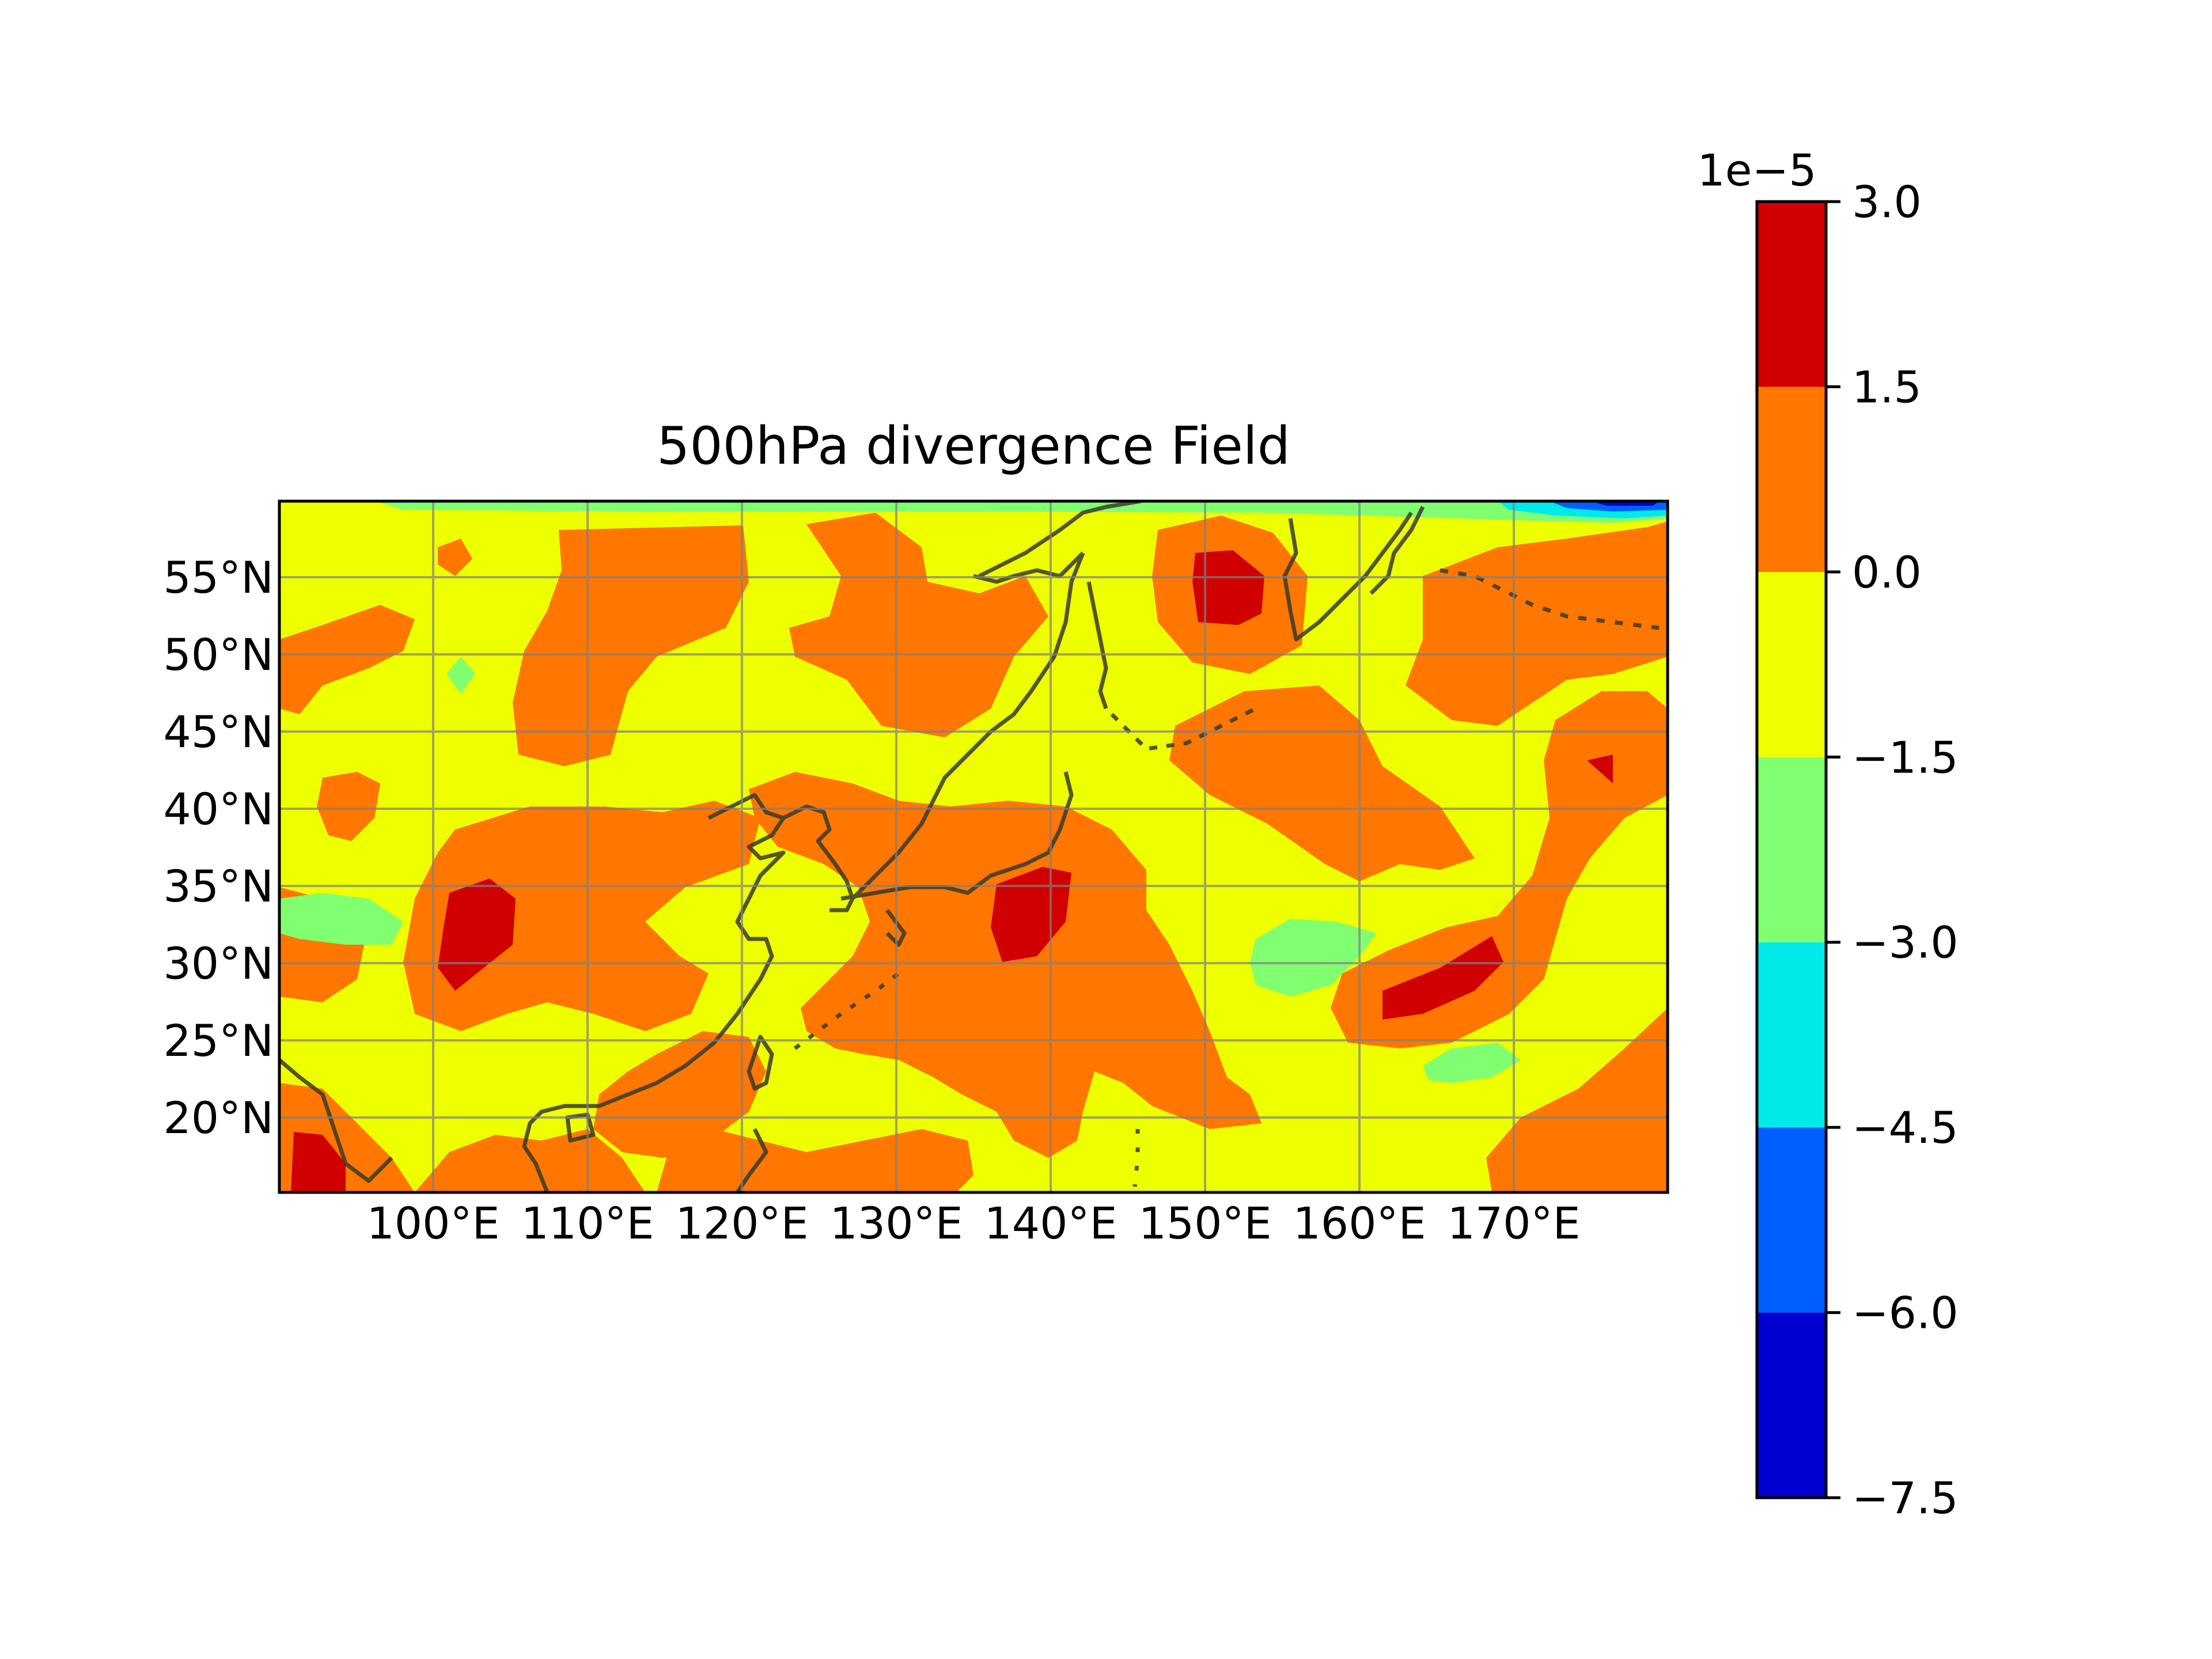  Describe the element at coordinates (218, 963) in the screenshot. I see `lat-tick-label: 30°N` at that location.